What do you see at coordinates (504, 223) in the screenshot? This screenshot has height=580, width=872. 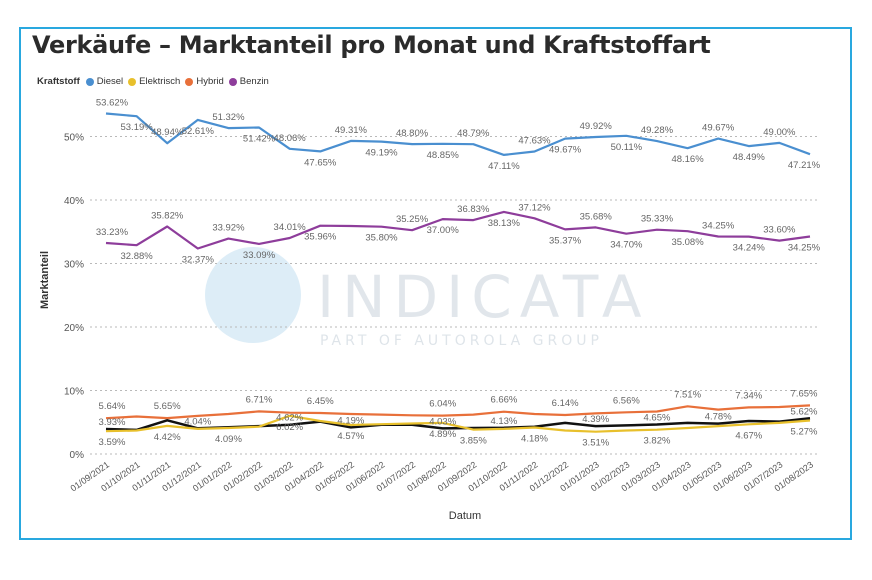 I see `data-label: 38.13%` at bounding box center [504, 223].